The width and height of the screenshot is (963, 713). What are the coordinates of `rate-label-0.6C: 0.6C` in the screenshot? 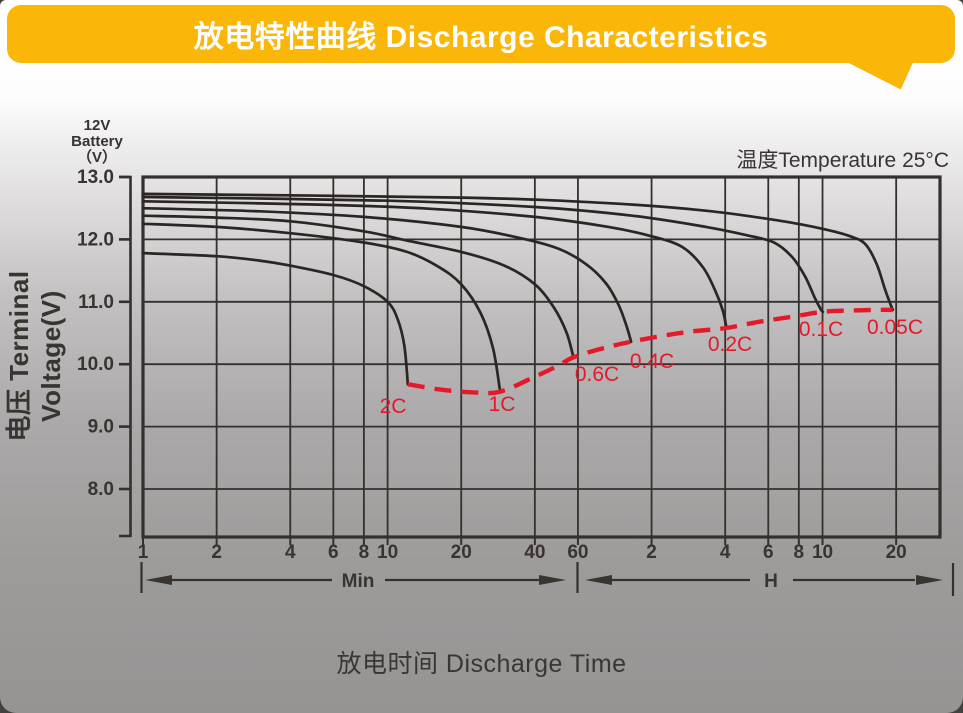 It's located at (597, 374).